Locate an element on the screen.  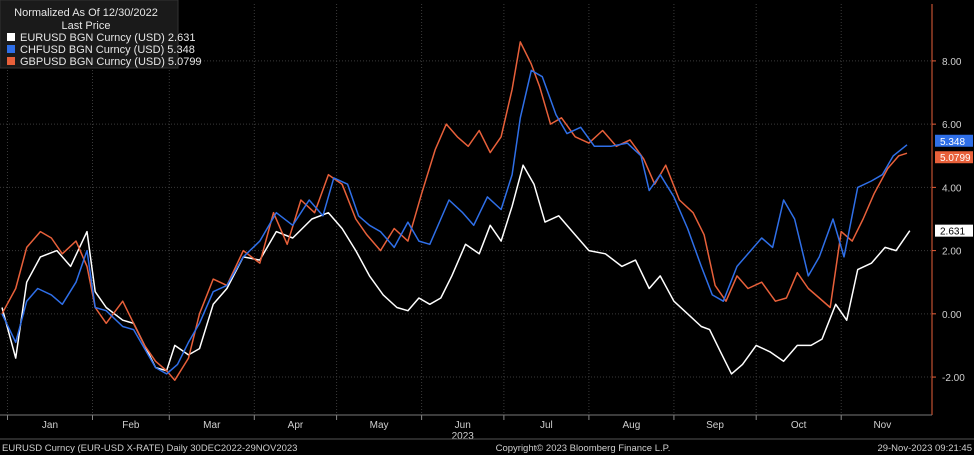
x-tick-label: May is located at coordinates (379, 425).